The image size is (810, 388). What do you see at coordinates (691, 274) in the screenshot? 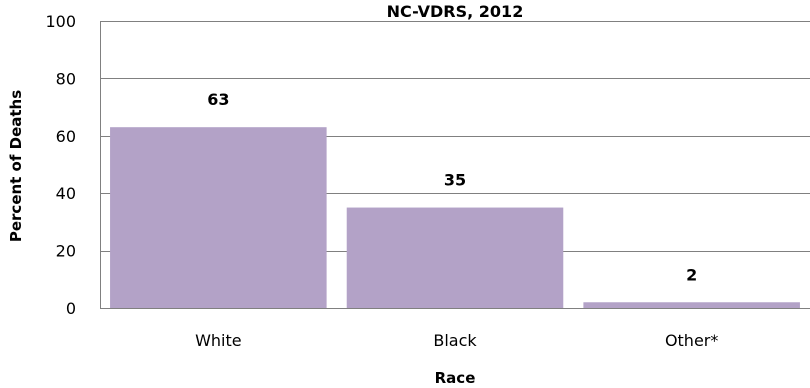
I see `data-label: 2` at bounding box center [691, 274].